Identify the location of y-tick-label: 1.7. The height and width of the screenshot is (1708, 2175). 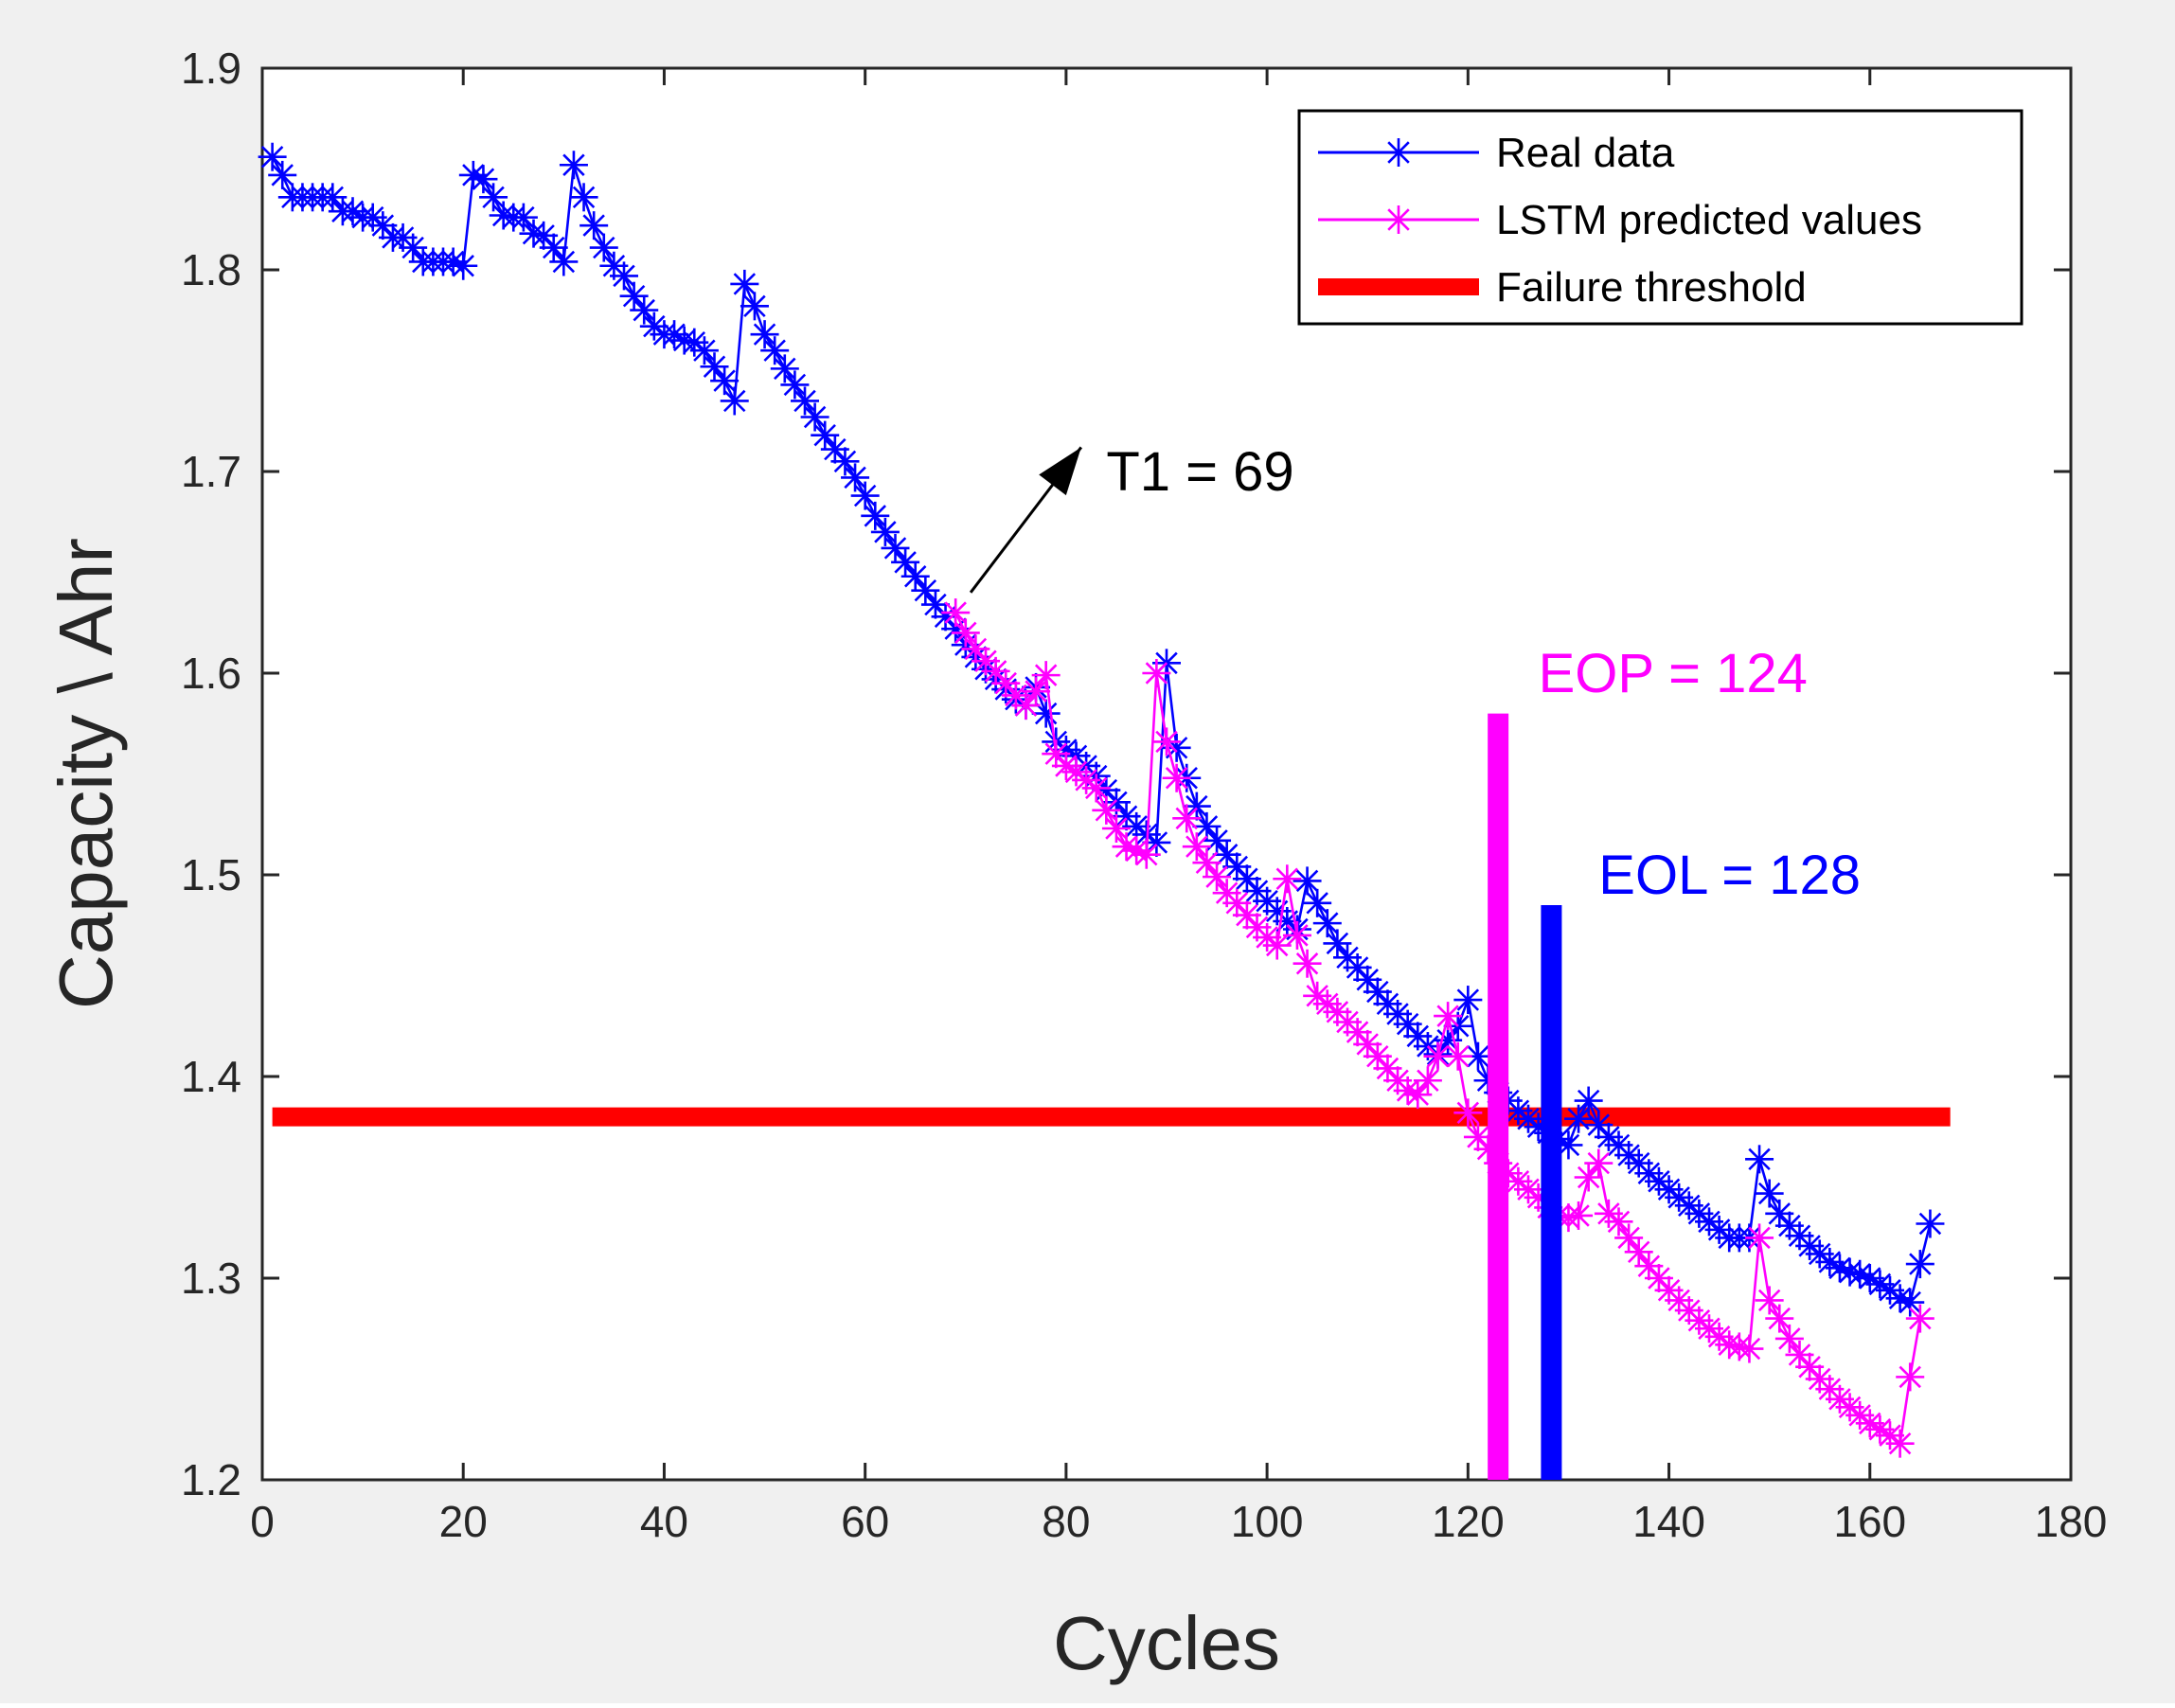
(211, 471).